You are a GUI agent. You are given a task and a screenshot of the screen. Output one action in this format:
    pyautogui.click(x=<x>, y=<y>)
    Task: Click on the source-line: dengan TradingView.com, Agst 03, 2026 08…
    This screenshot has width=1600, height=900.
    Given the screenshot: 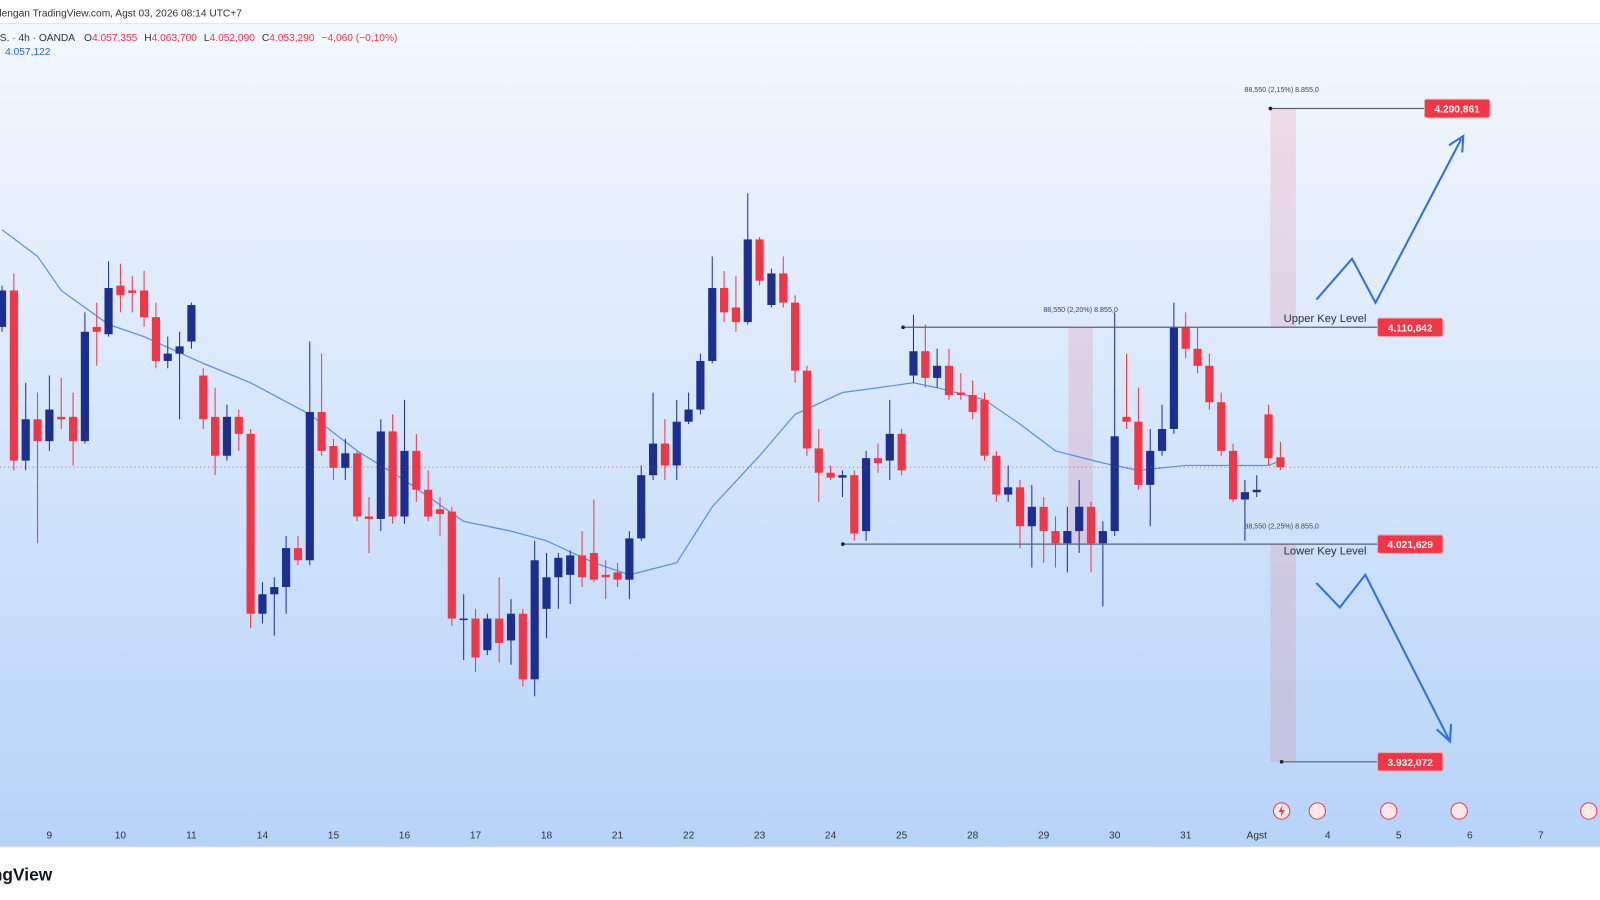 What is the action you would take?
    pyautogui.click(x=121, y=13)
    